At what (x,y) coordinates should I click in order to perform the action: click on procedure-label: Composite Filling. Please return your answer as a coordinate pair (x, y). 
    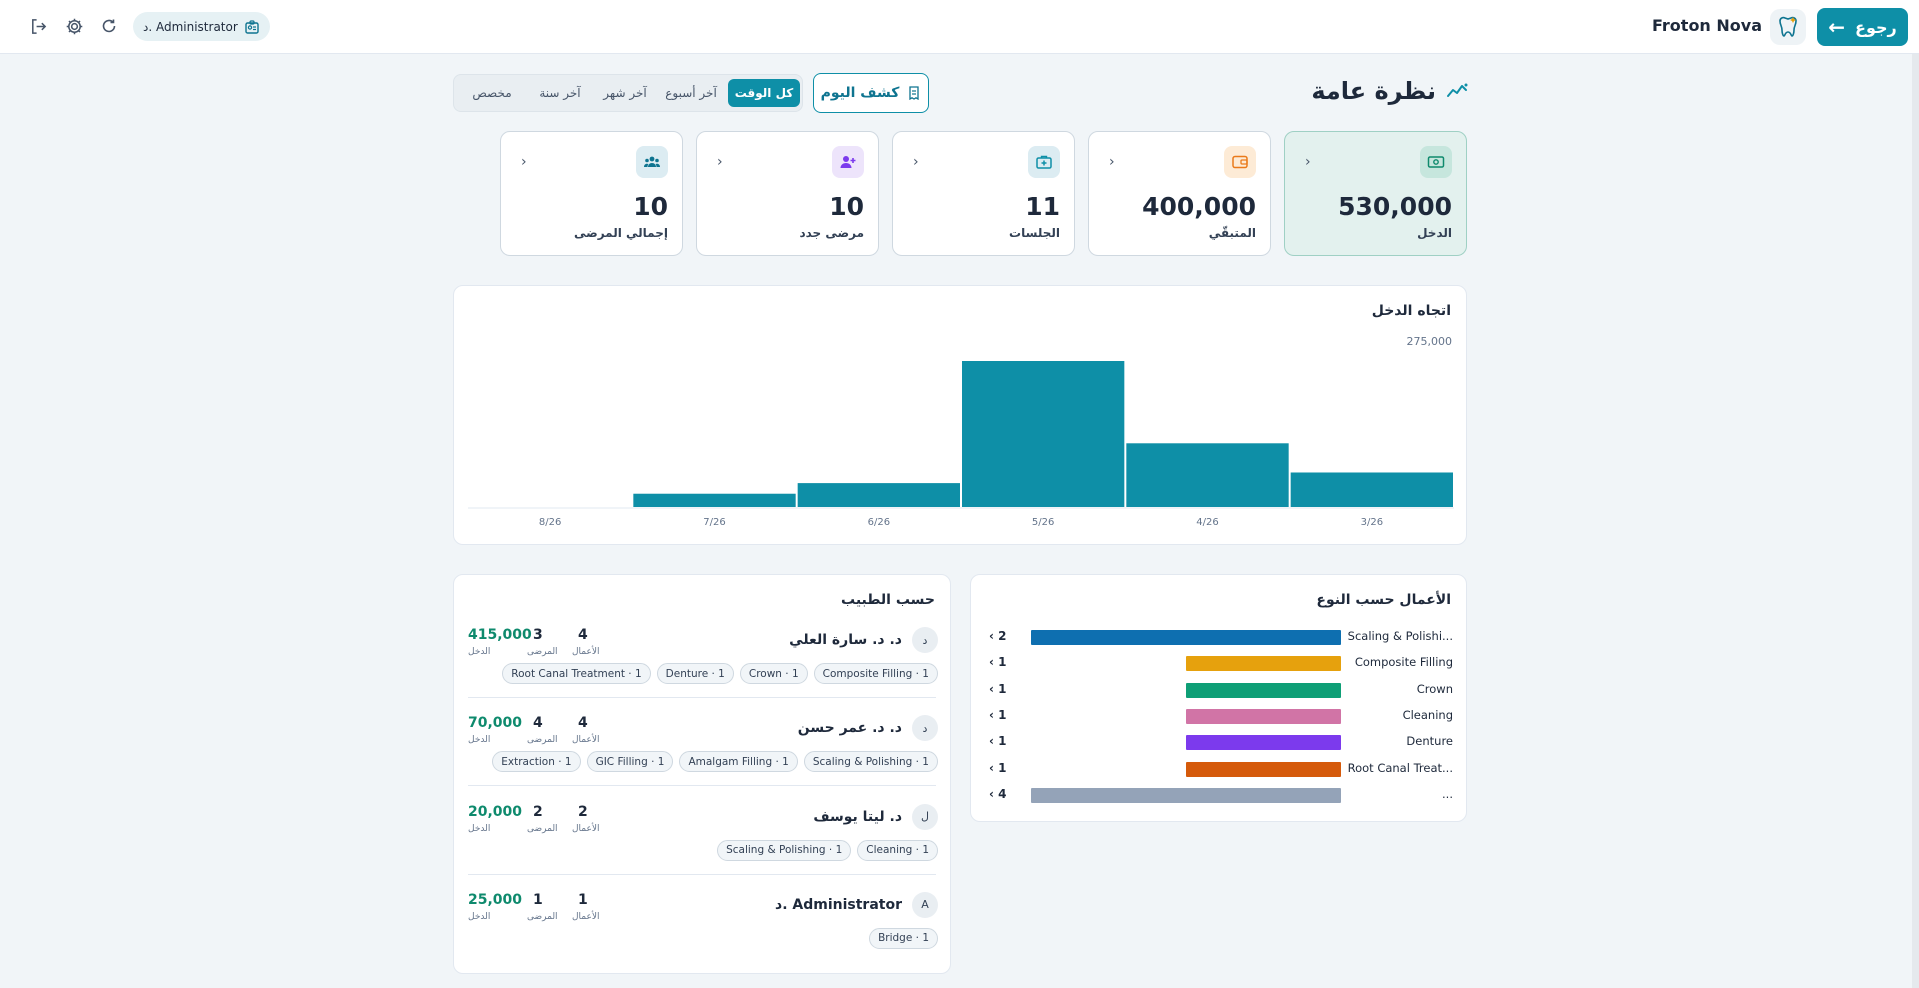
    Looking at the image, I should click on (1403, 662).